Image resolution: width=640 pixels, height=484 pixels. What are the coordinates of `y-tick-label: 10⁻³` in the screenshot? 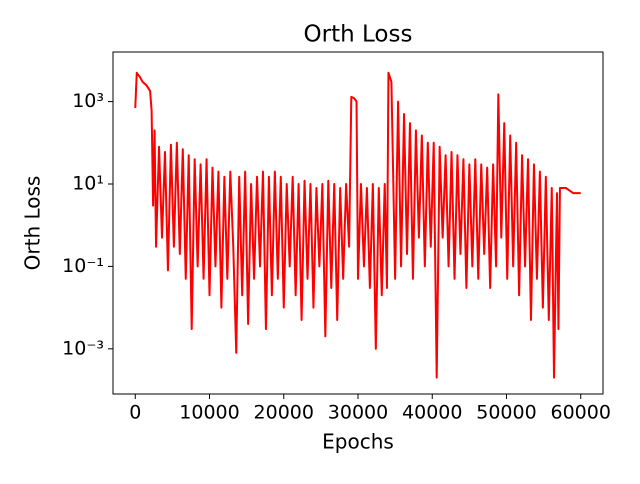 It's located at (83, 348).